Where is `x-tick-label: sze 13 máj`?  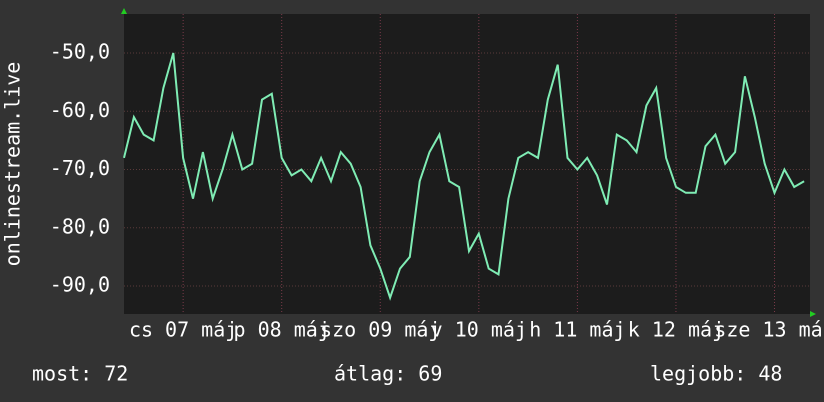
x-tick-label: sze 13 máj is located at coordinates (769, 330).